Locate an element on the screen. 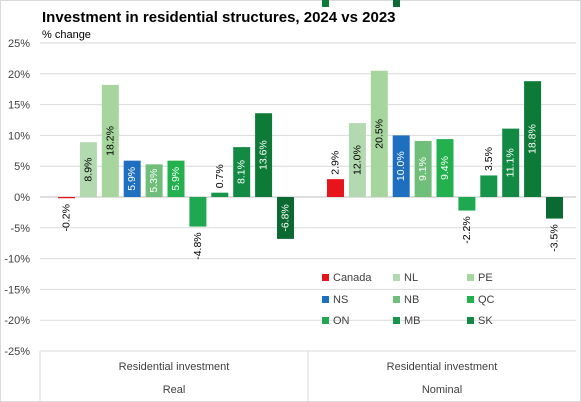 Image resolution: width=581 pixels, height=402 pixels. x-subcategory-label: Nominal is located at coordinates (442, 390).